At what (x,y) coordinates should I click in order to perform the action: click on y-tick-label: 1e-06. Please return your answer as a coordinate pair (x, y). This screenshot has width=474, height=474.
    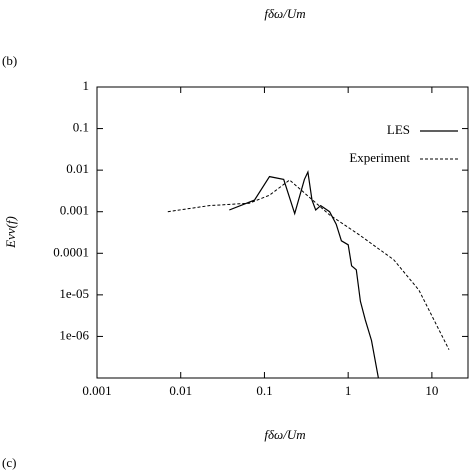
    Looking at the image, I should click on (74, 334).